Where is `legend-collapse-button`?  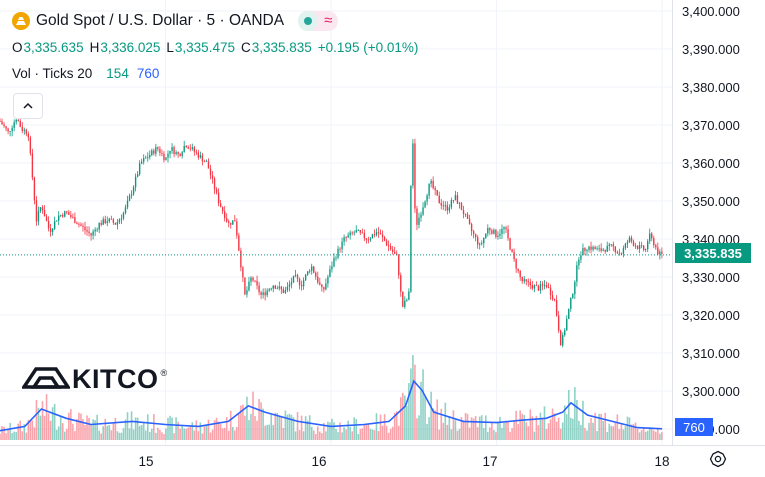 legend-collapse-button is located at coordinates (28, 106).